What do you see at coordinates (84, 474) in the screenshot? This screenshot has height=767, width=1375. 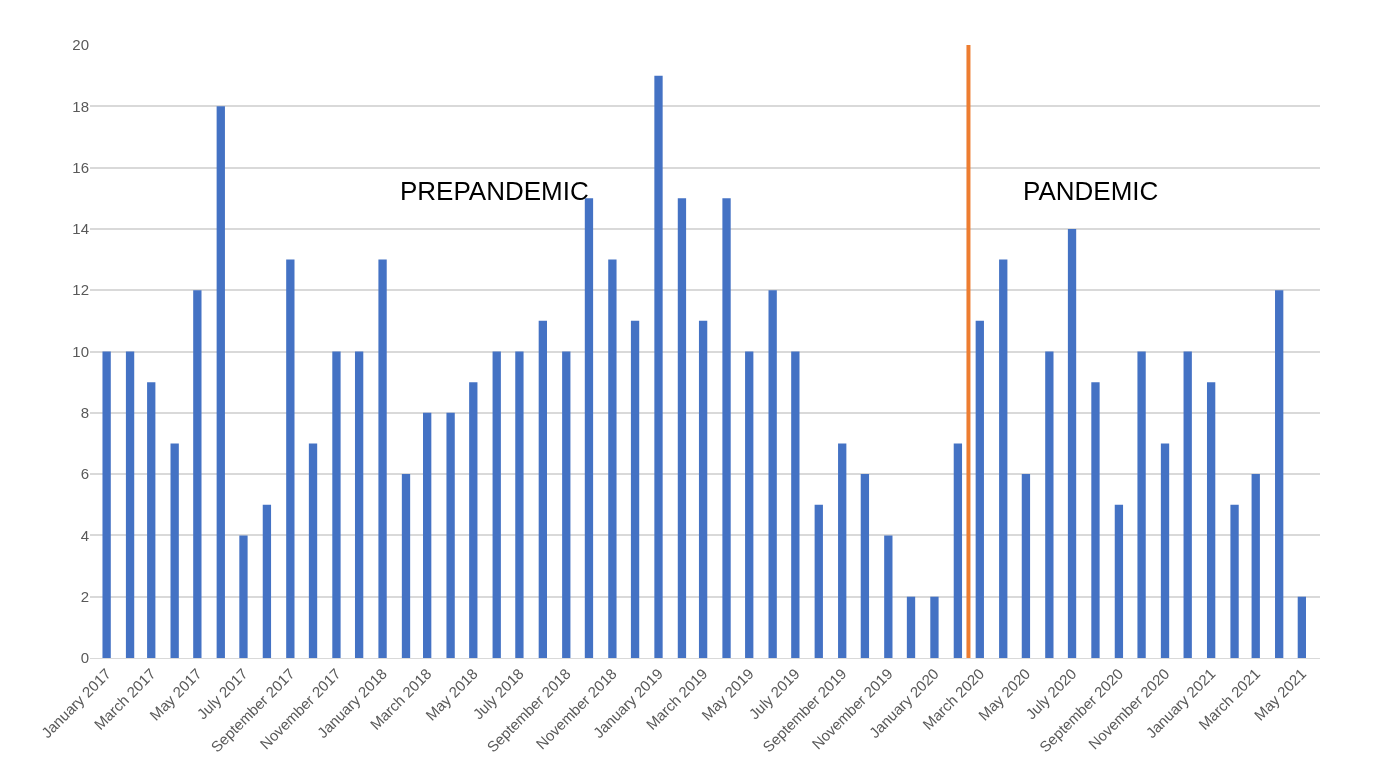 I see `y-tick-label: 6` at bounding box center [84, 474].